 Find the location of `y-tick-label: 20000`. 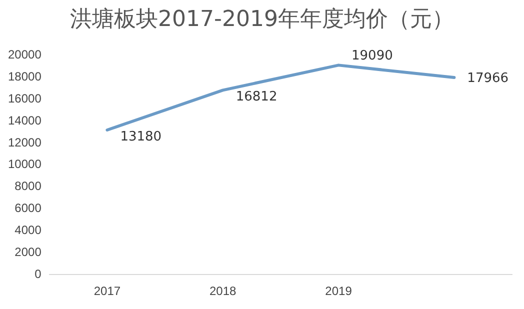

y-tick-label: 20000 is located at coordinates (25, 55).